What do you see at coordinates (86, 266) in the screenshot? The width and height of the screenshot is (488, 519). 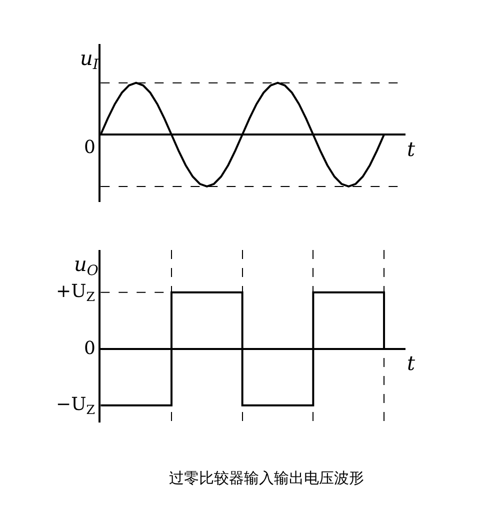 I see `y-axis-title: u$_{O}$` at bounding box center [86, 266].